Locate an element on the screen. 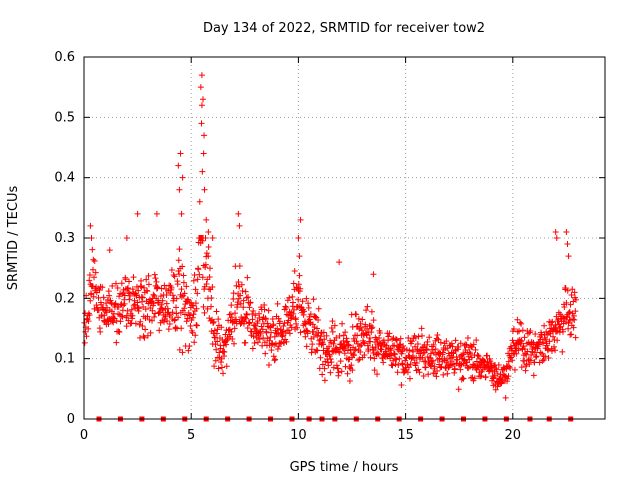 Image resolution: width=640 pixels, height=480 pixels. x-tick-label: 15 is located at coordinates (405, 435).